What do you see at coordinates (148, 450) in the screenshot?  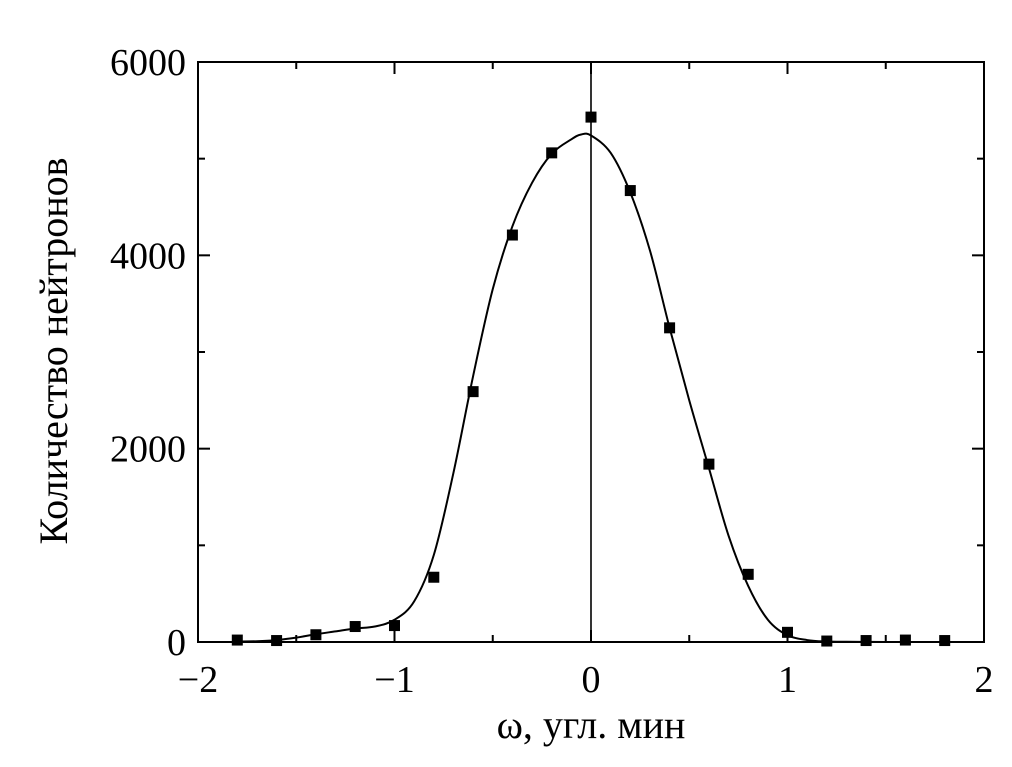 I see `y-tick-label: 2000` at bounding box center [148, 450].